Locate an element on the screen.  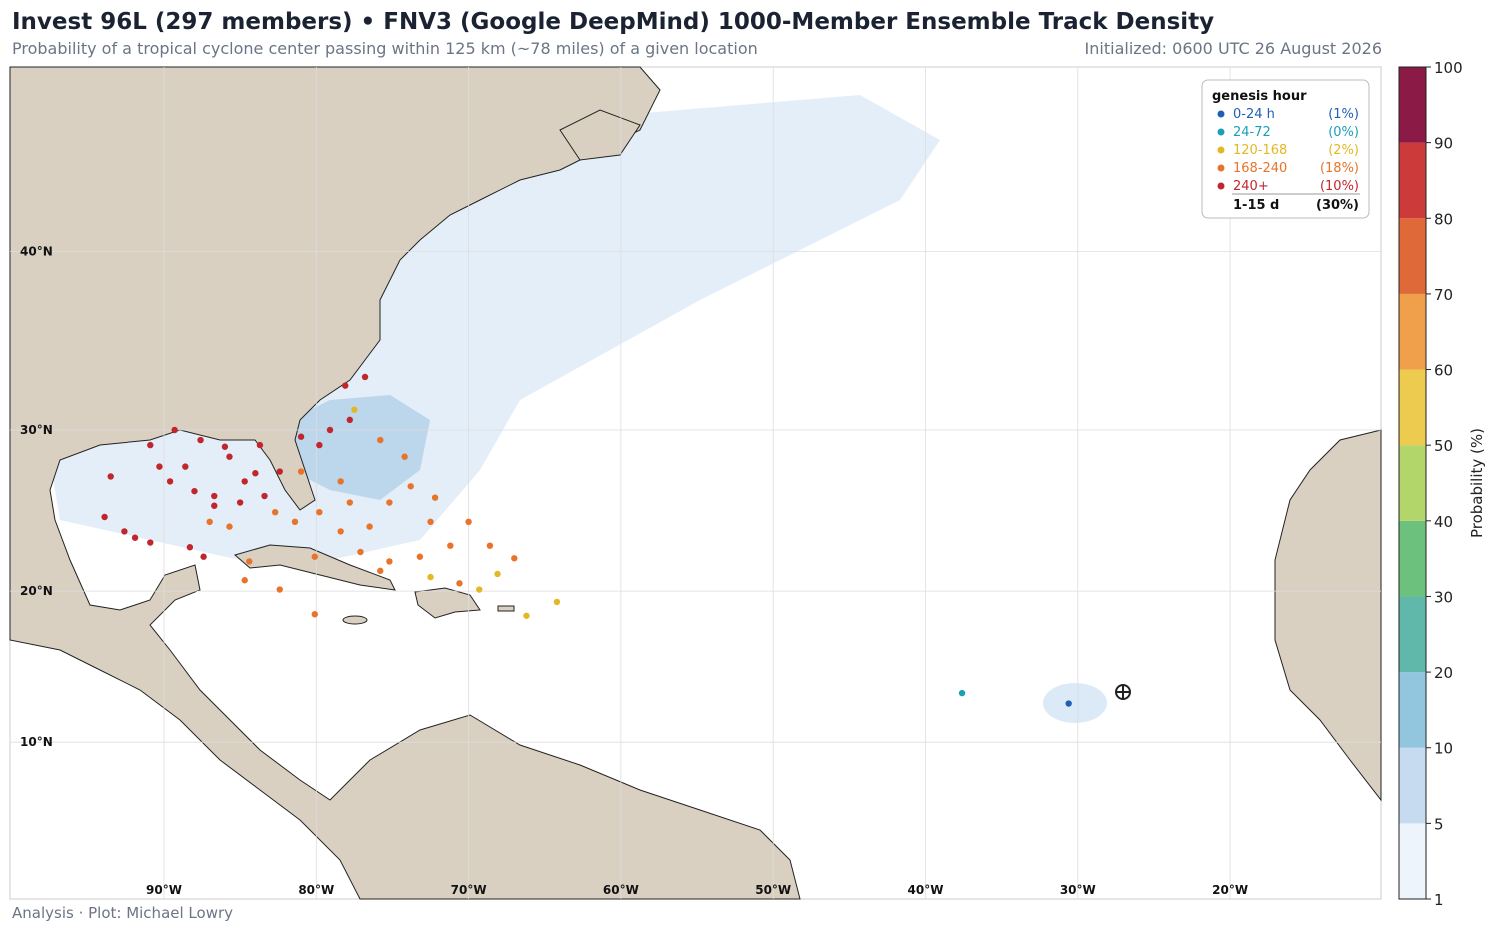
colorbar-tick-label: 5 is located at coordinates (1439, 824).